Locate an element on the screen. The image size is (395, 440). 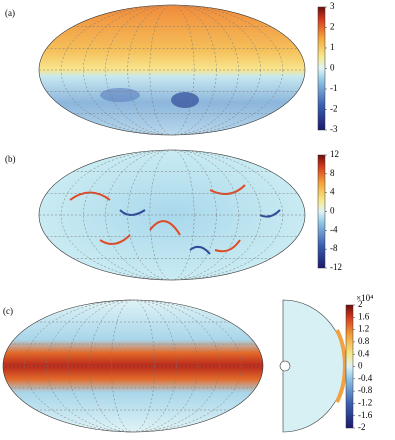
panel-label: (c) is located at coordinates (8, 311).